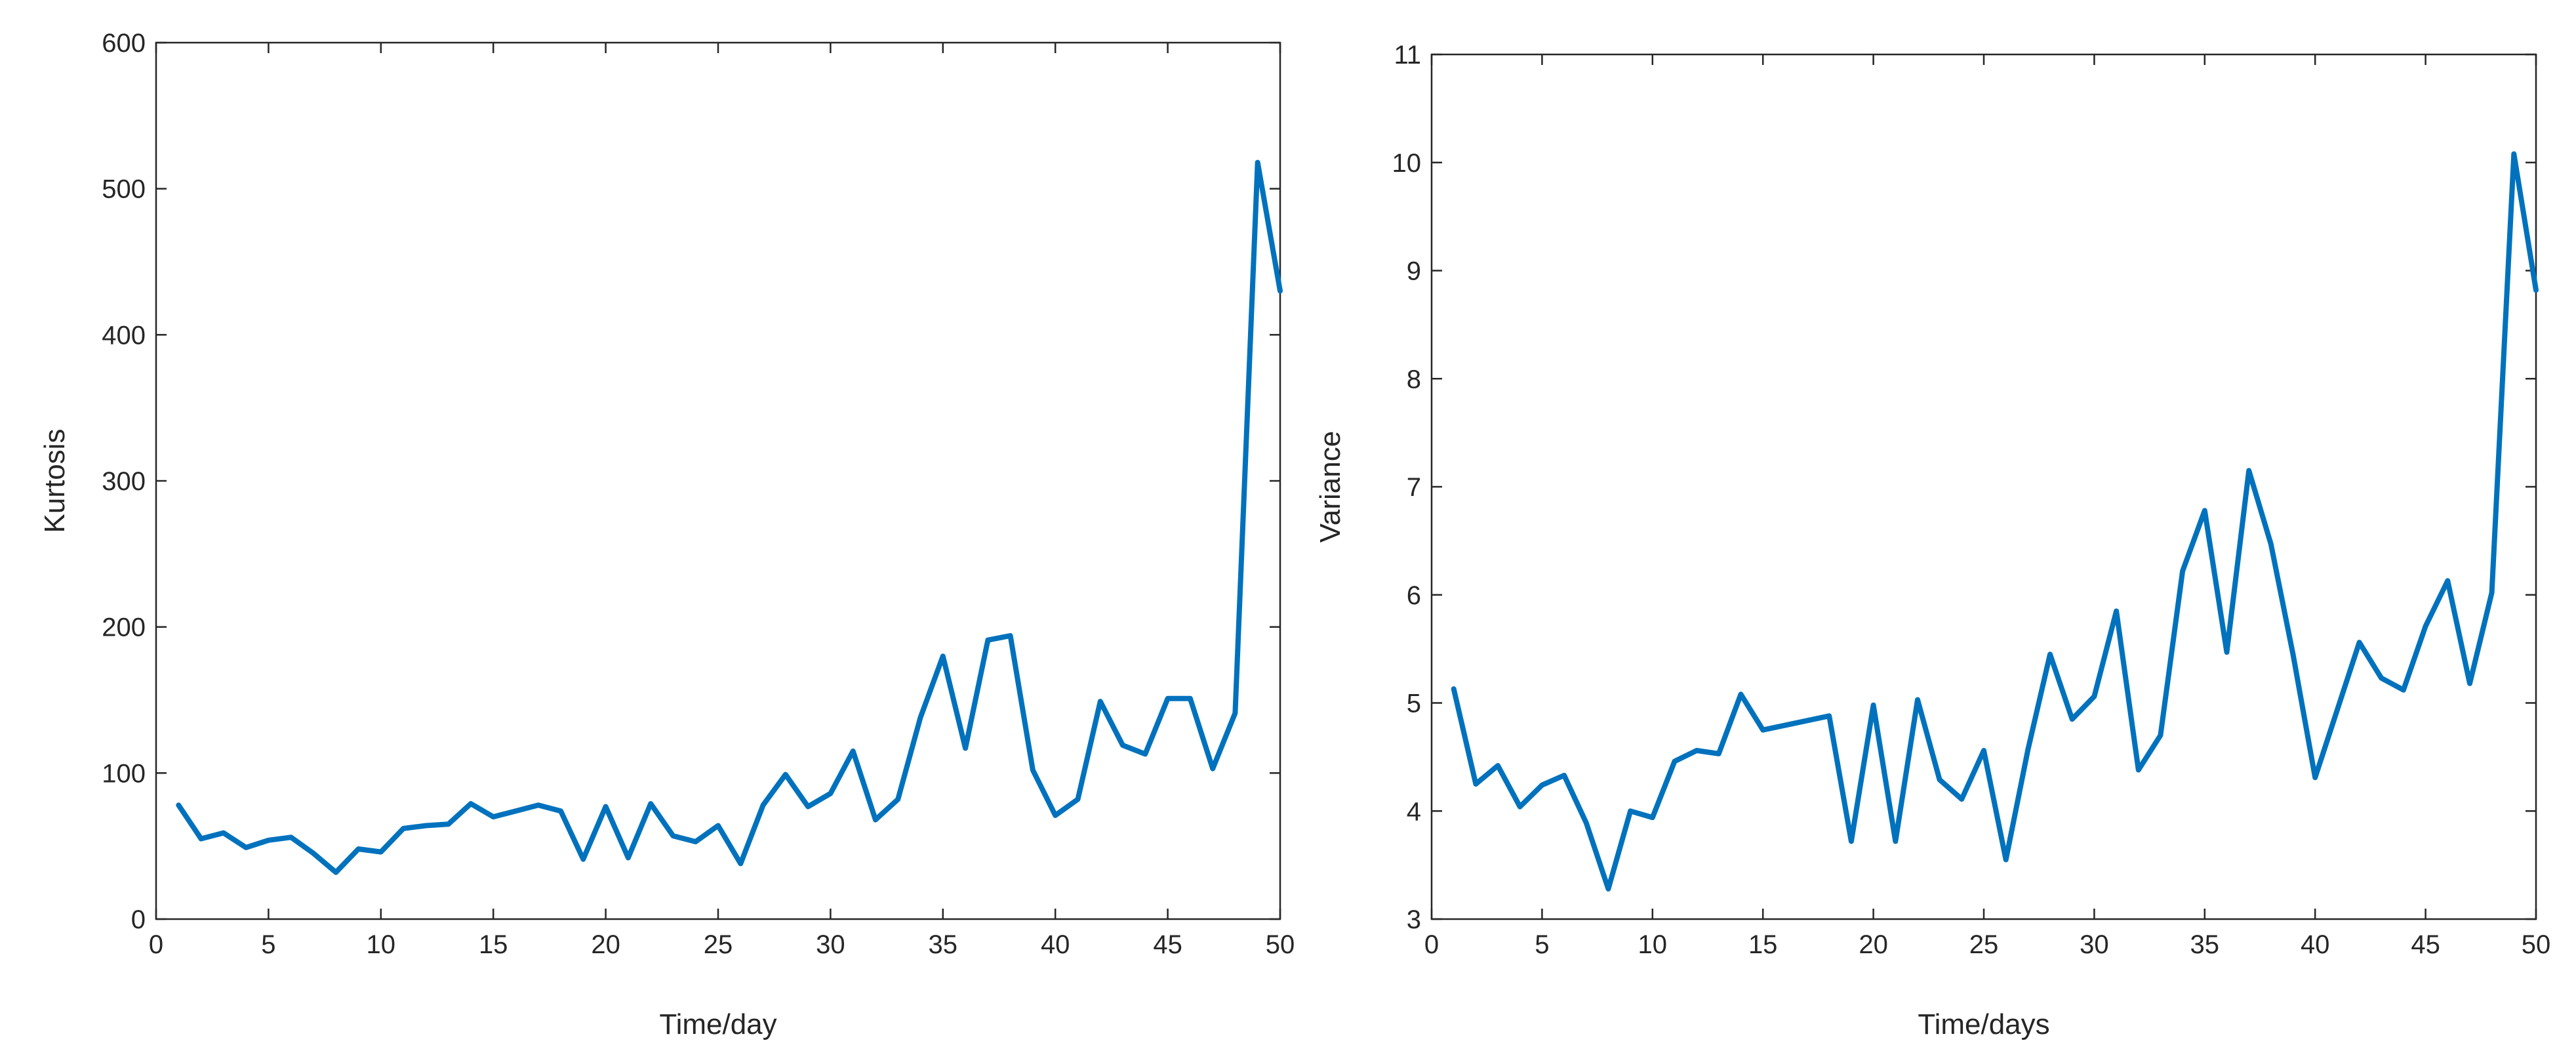  Describe the element at coordinates (138, 919) in the screenshot. I see `y-tick-label: 0` at that location.